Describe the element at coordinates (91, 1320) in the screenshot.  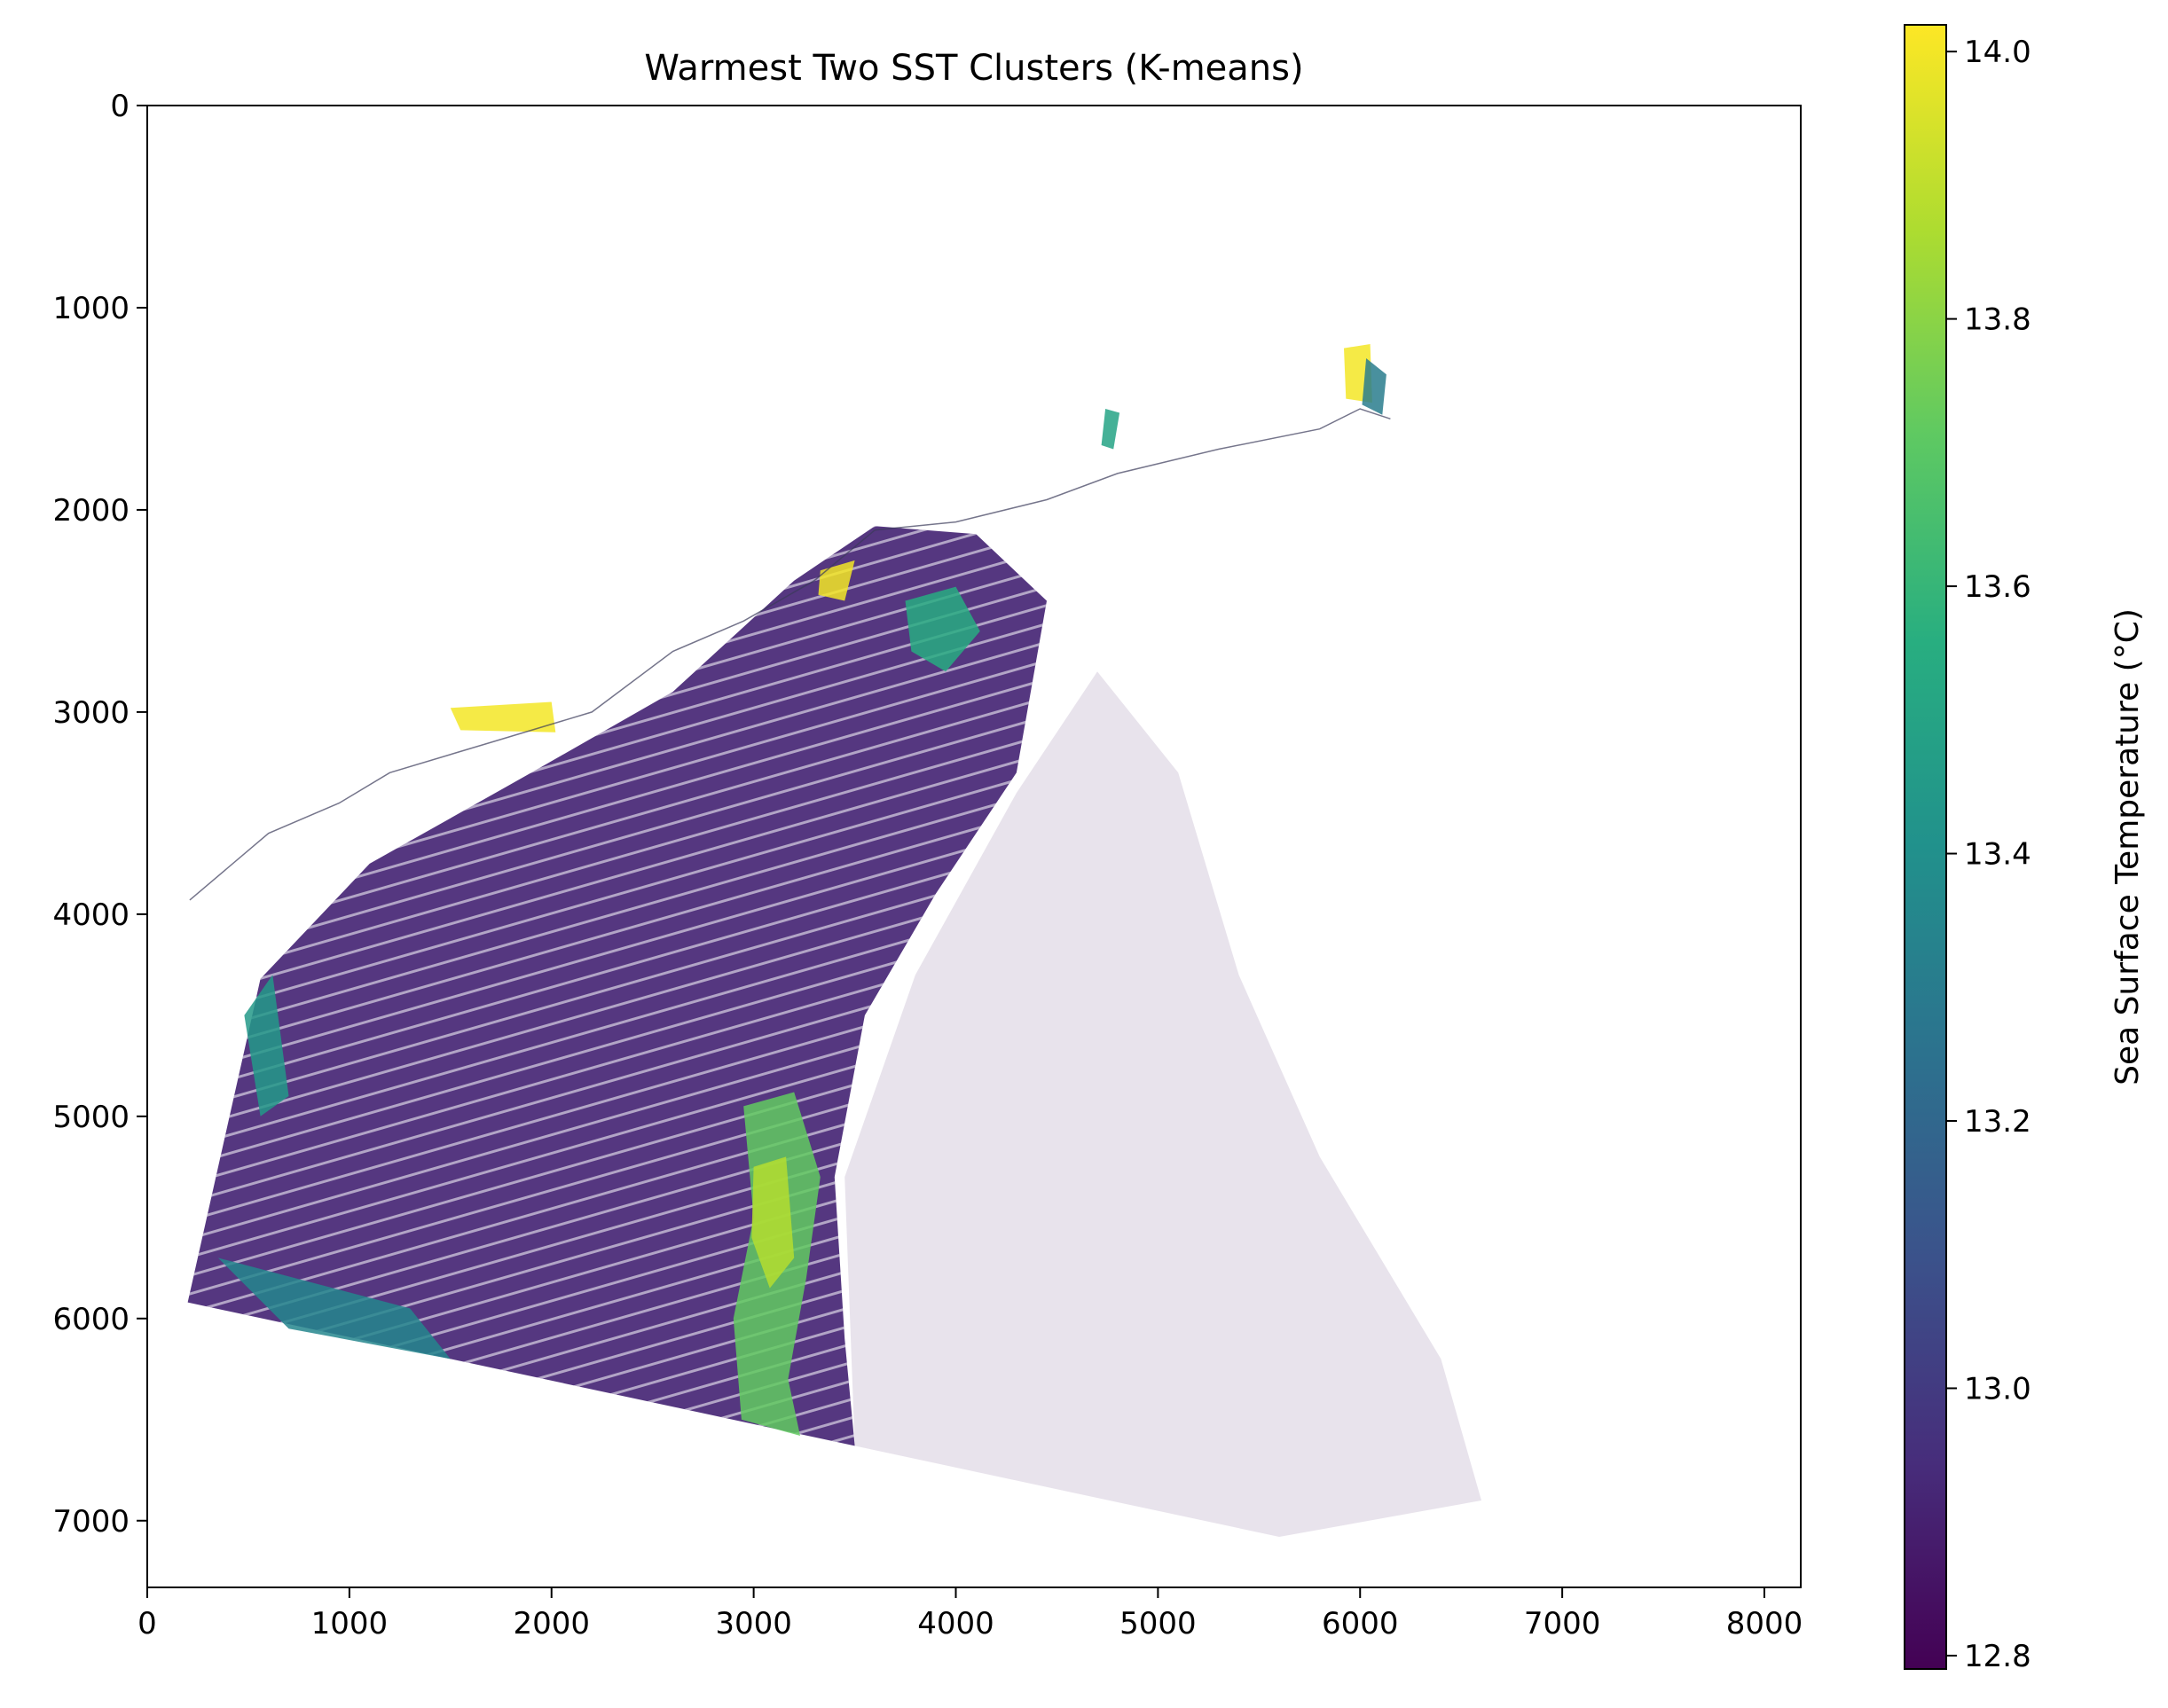
I see `y-tick-label: 6000` at that location.